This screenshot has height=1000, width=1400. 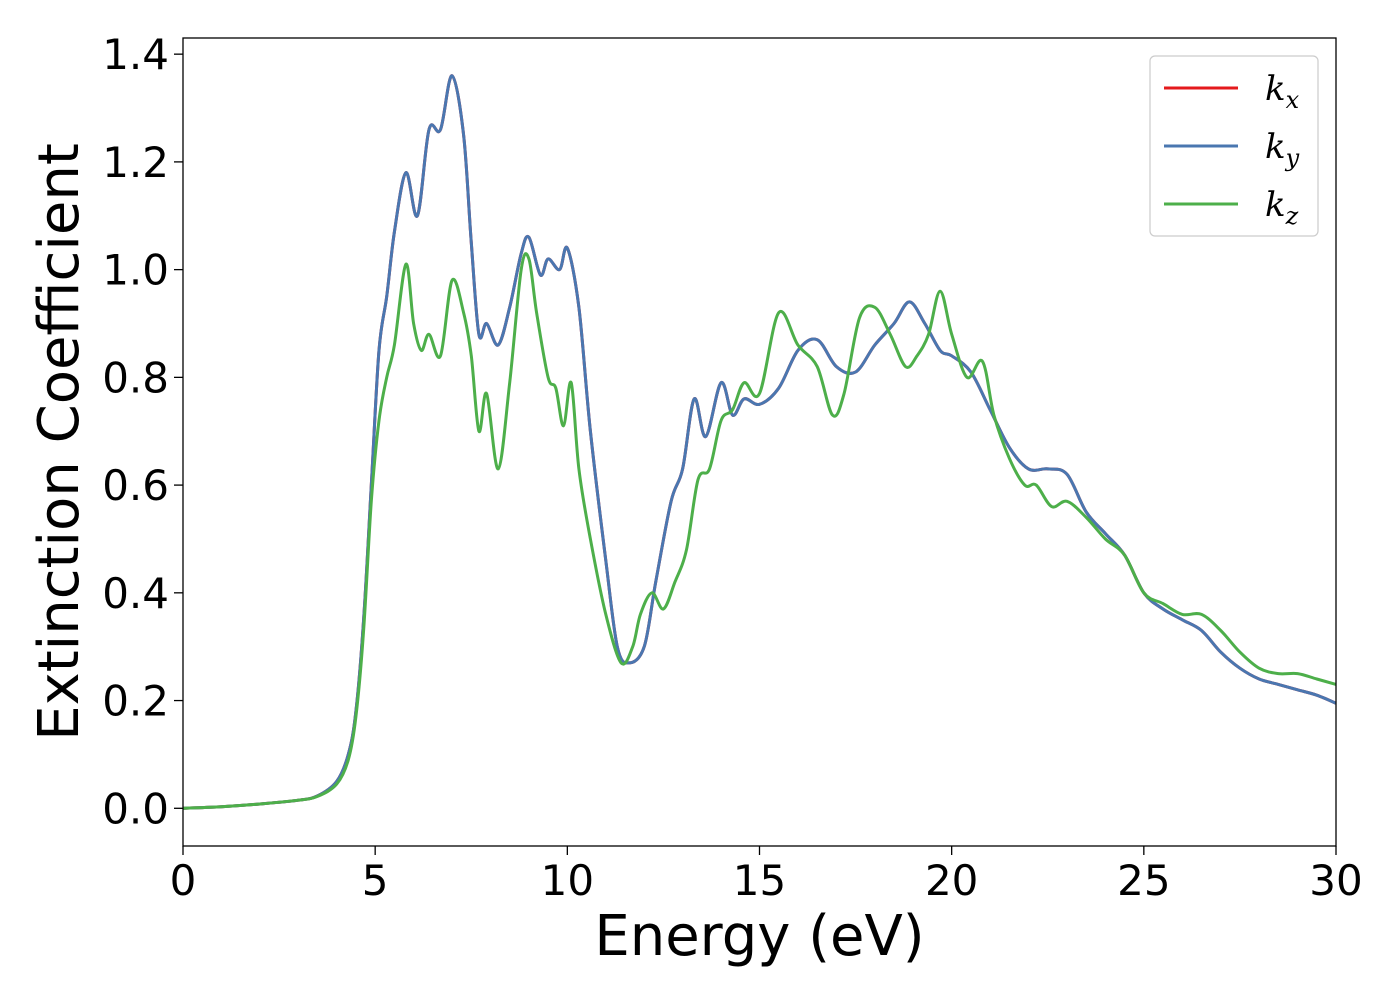 I want to click on y-tick-label: 0.8, so click(x=135, y=377).